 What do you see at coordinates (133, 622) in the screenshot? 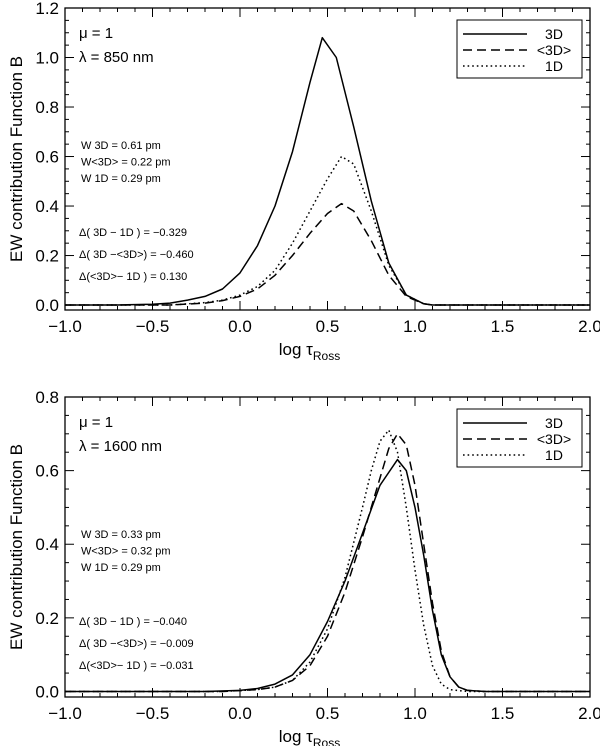
I see `delta-label: Δ( 3D − 1D ) = −0.040` at bounding box center [133, 622].